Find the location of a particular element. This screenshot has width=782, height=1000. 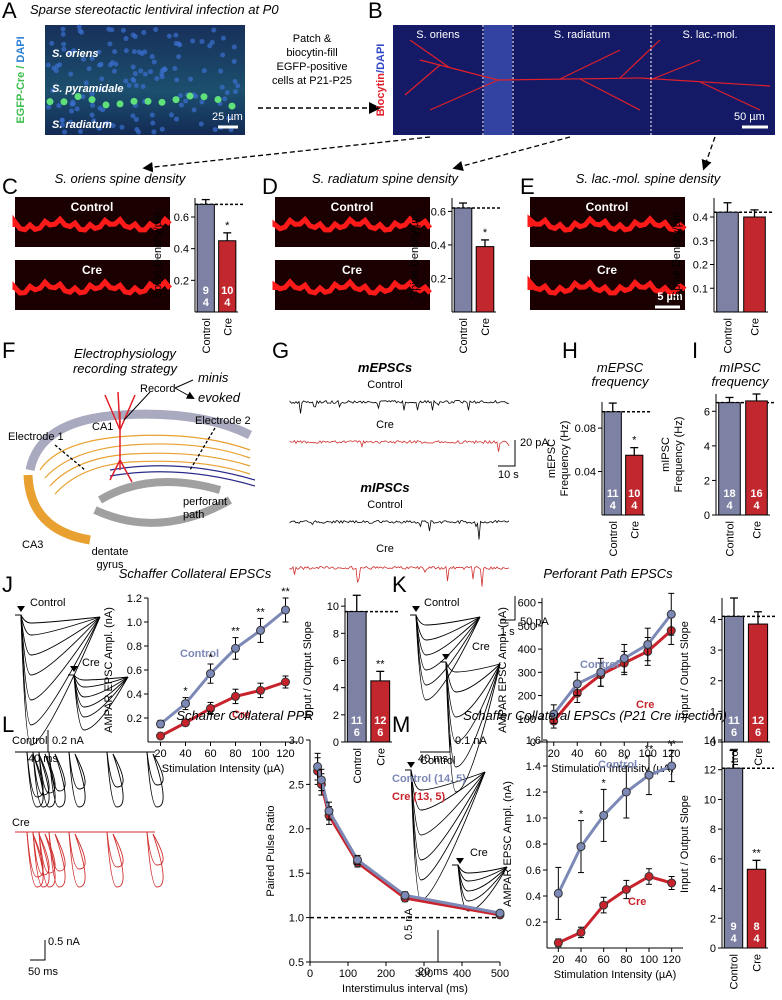

trace-title: mIPSCs is located at coordinates (384, 487).